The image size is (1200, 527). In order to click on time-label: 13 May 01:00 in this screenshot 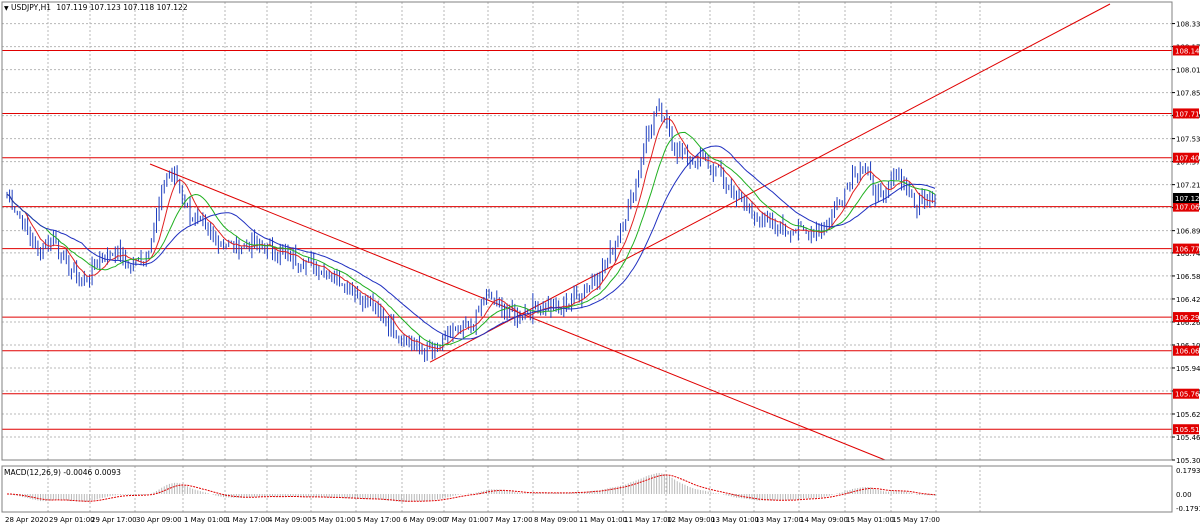, I will do `click(735, 520)`.